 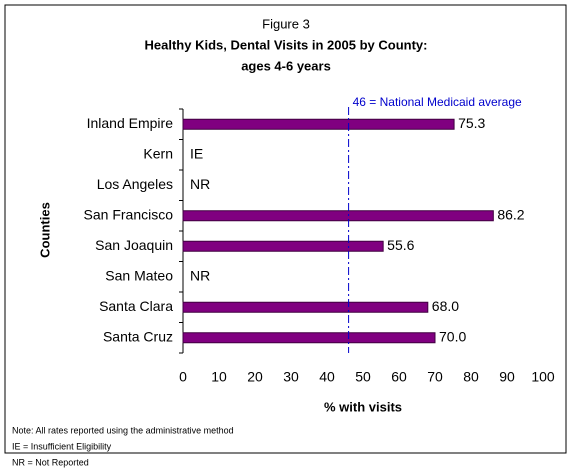 I want to click on data-label: 70.0, so click(x=452, y=336).